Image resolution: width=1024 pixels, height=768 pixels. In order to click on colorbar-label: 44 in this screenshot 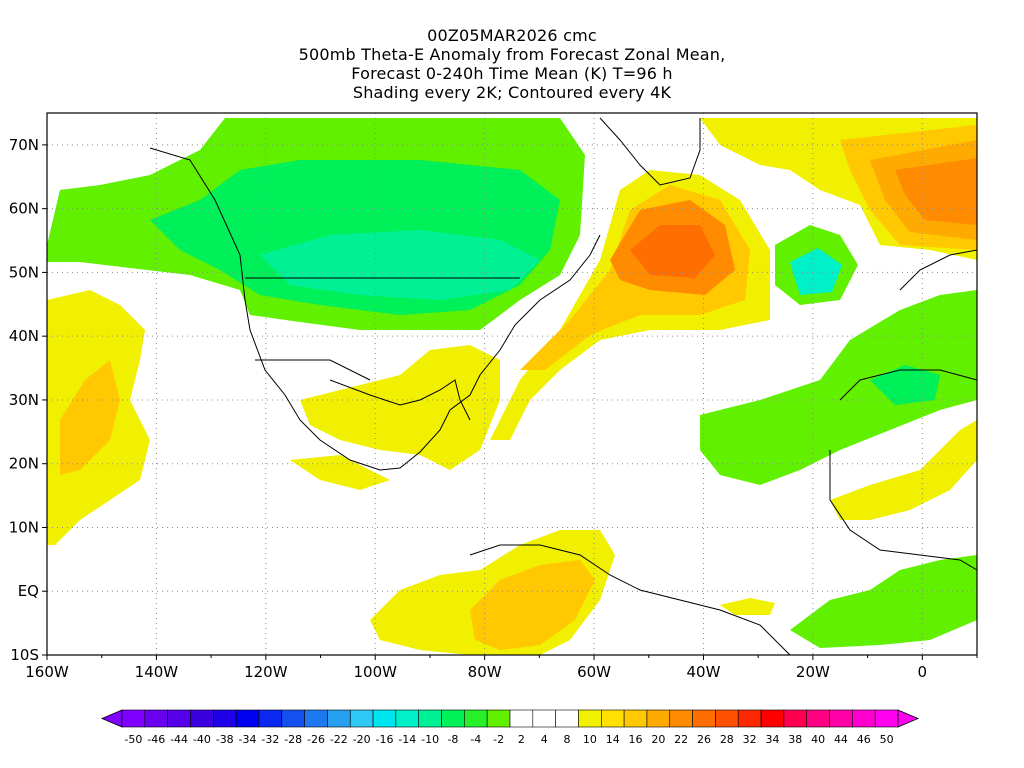, I will do `click(841, 739)`.